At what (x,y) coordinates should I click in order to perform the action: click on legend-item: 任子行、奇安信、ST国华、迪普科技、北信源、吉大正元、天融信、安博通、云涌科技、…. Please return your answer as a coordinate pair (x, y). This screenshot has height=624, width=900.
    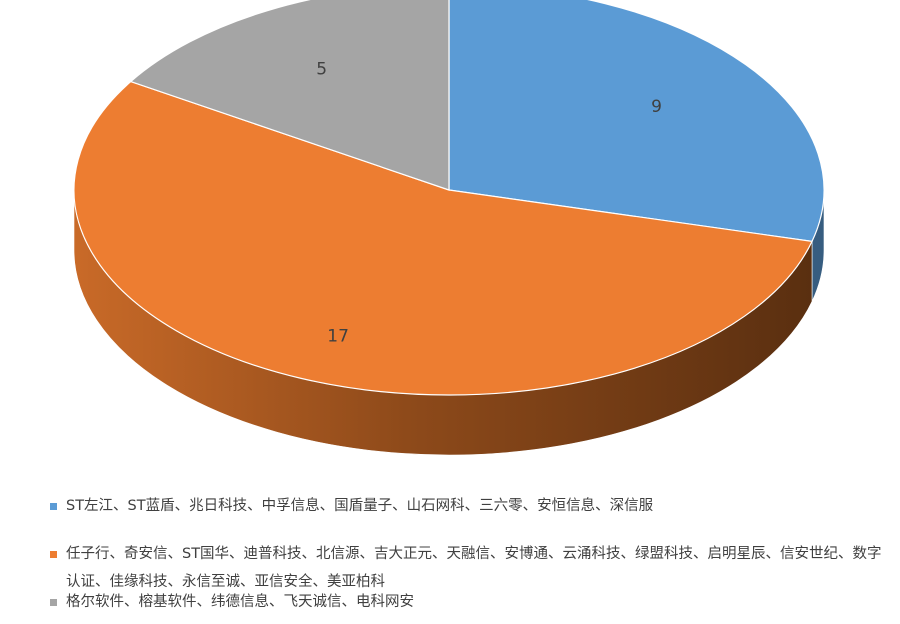
    Looking at the image, I should click on (468, 568).